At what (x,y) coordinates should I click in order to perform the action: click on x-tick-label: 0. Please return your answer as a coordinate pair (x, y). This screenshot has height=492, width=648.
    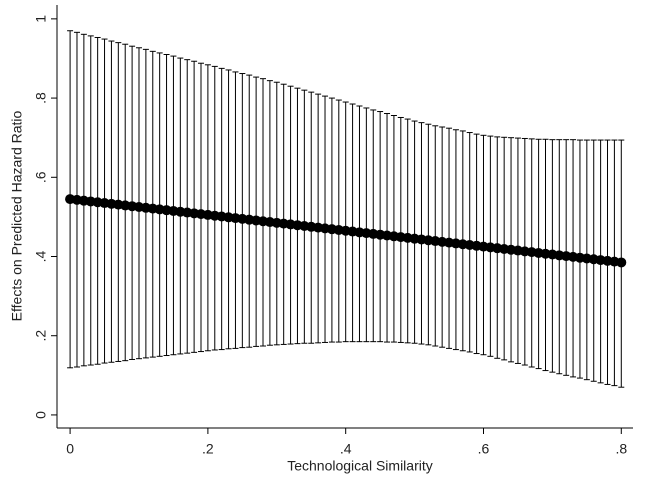
    Looking at the image, I should click on (70, 449).